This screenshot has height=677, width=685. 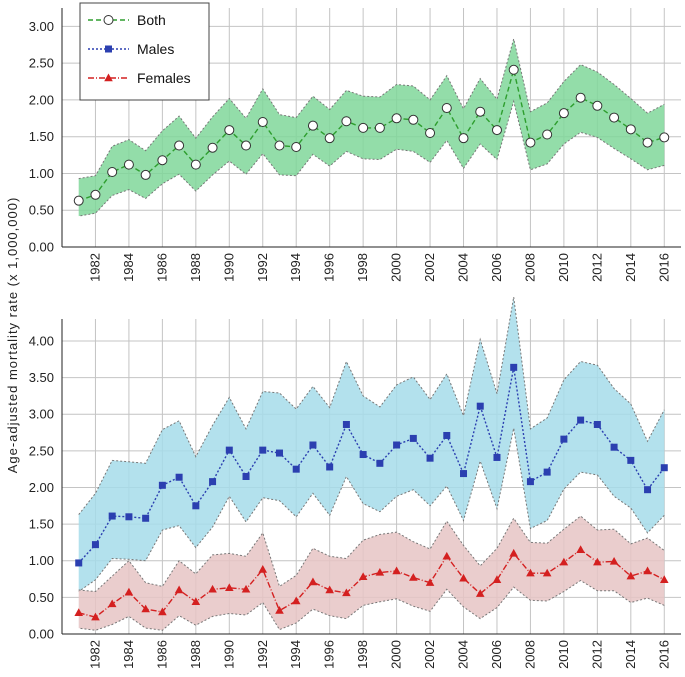 What do you see at coordinates (663, 654) in the screenshot?
I see `x-tick-label: 2016` at bounding box center [663, 654].